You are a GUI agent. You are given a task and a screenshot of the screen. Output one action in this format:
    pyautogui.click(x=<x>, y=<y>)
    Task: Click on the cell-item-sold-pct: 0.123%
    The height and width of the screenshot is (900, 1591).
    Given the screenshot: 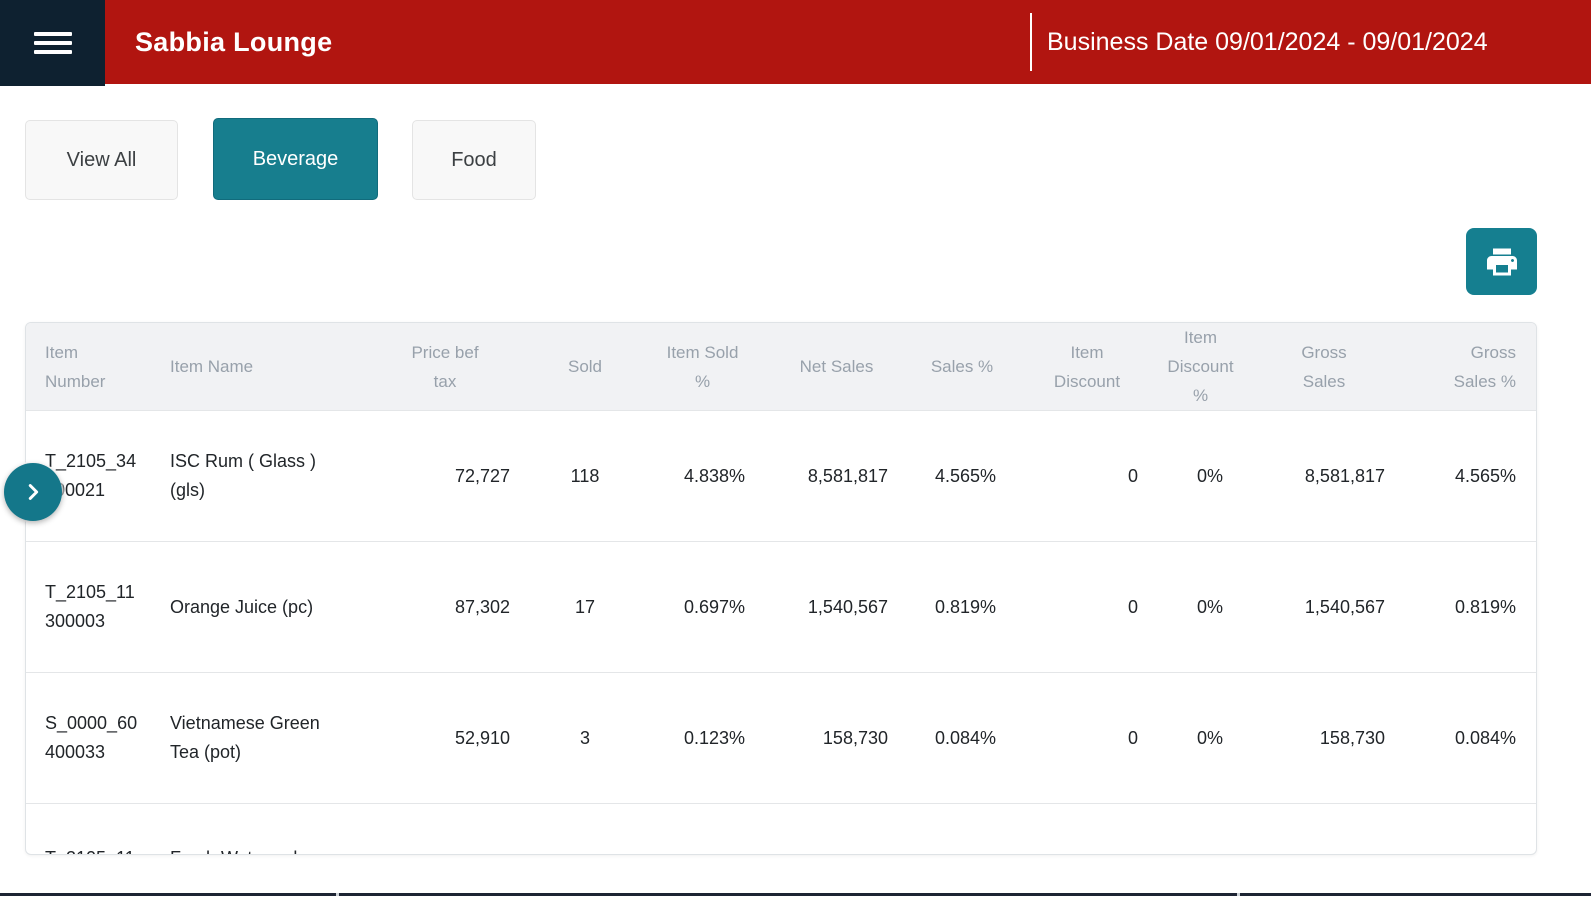 What is the action you would take?
    pyautogui.click(x=702, y=738)
    